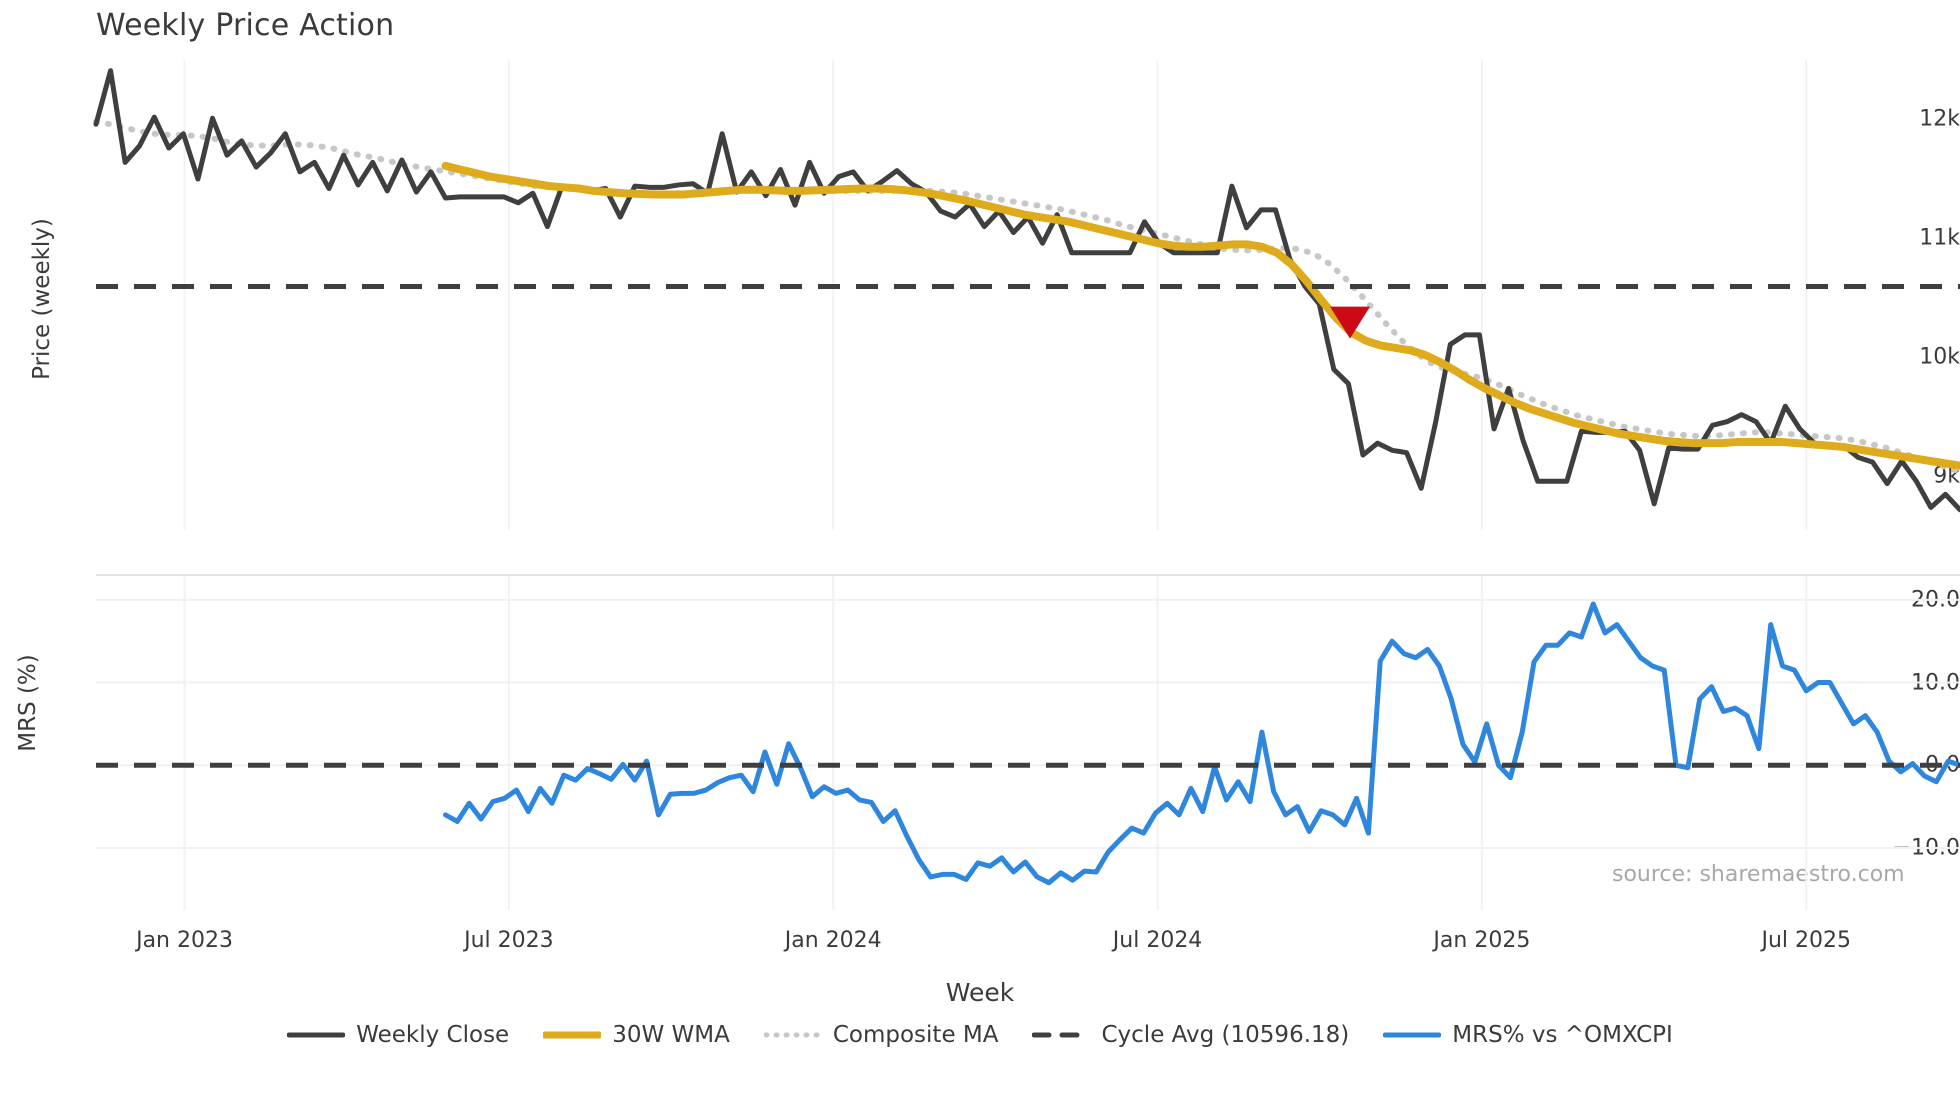 The image size is (1960, 1102). I want to click on legend-label: Composite MA, so click(915, 1035).